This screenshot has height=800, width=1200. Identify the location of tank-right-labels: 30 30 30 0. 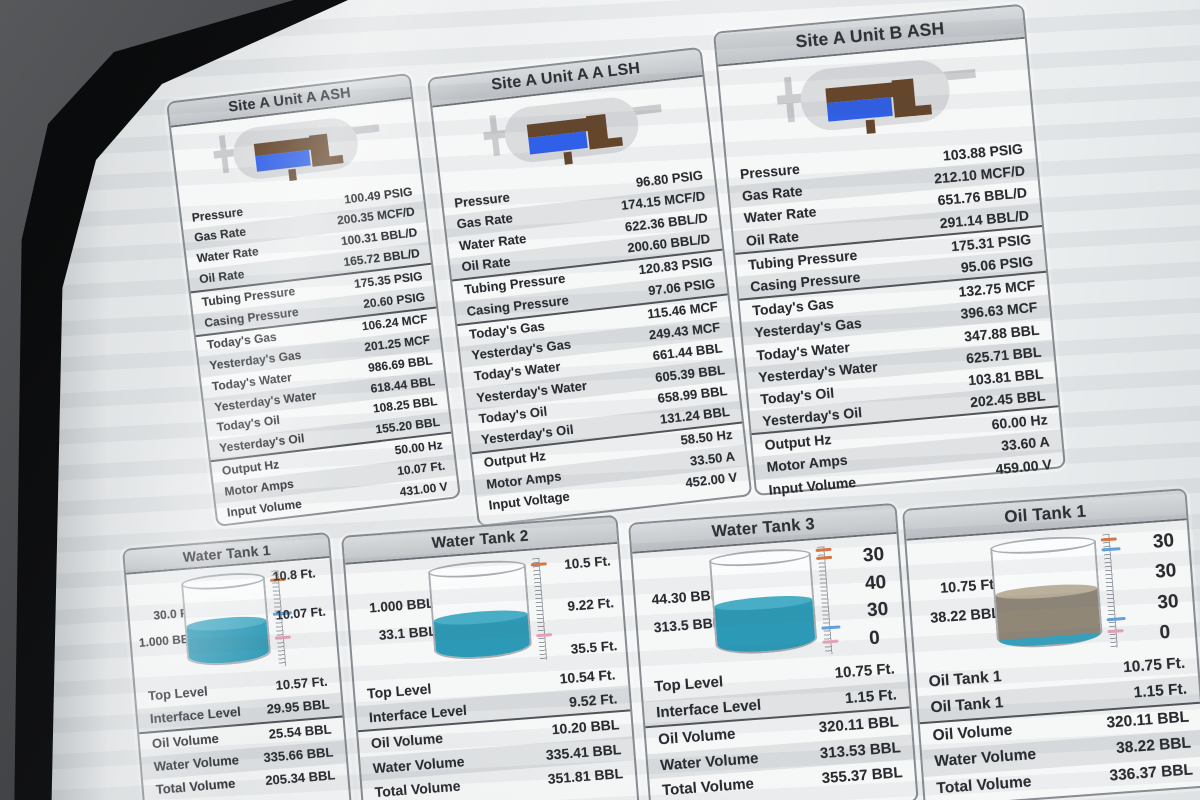
(1166, 587).